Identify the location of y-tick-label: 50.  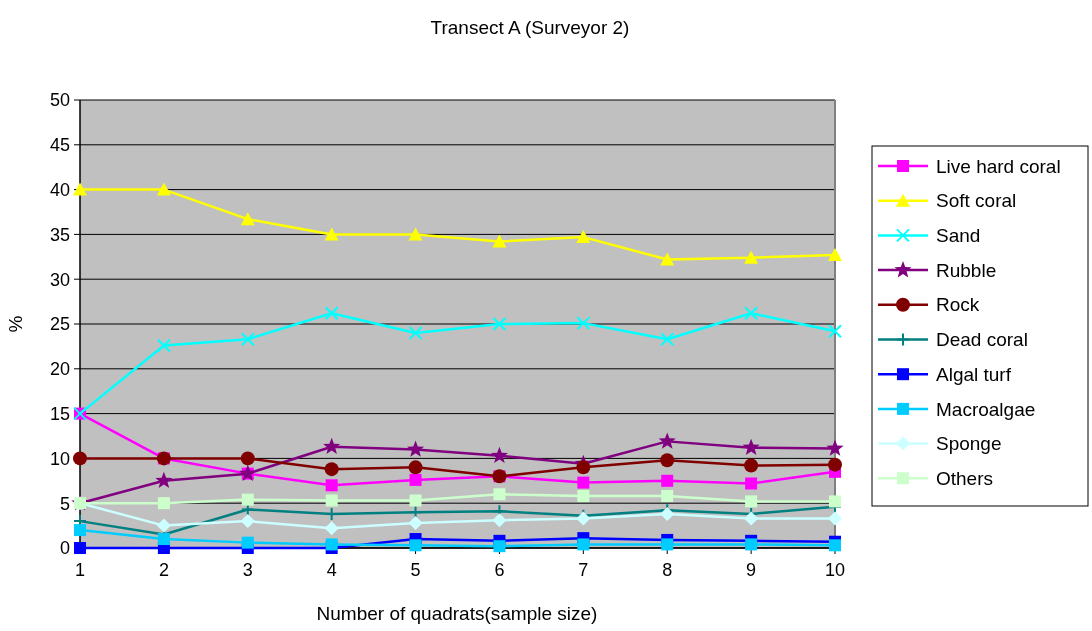
(59, 100).